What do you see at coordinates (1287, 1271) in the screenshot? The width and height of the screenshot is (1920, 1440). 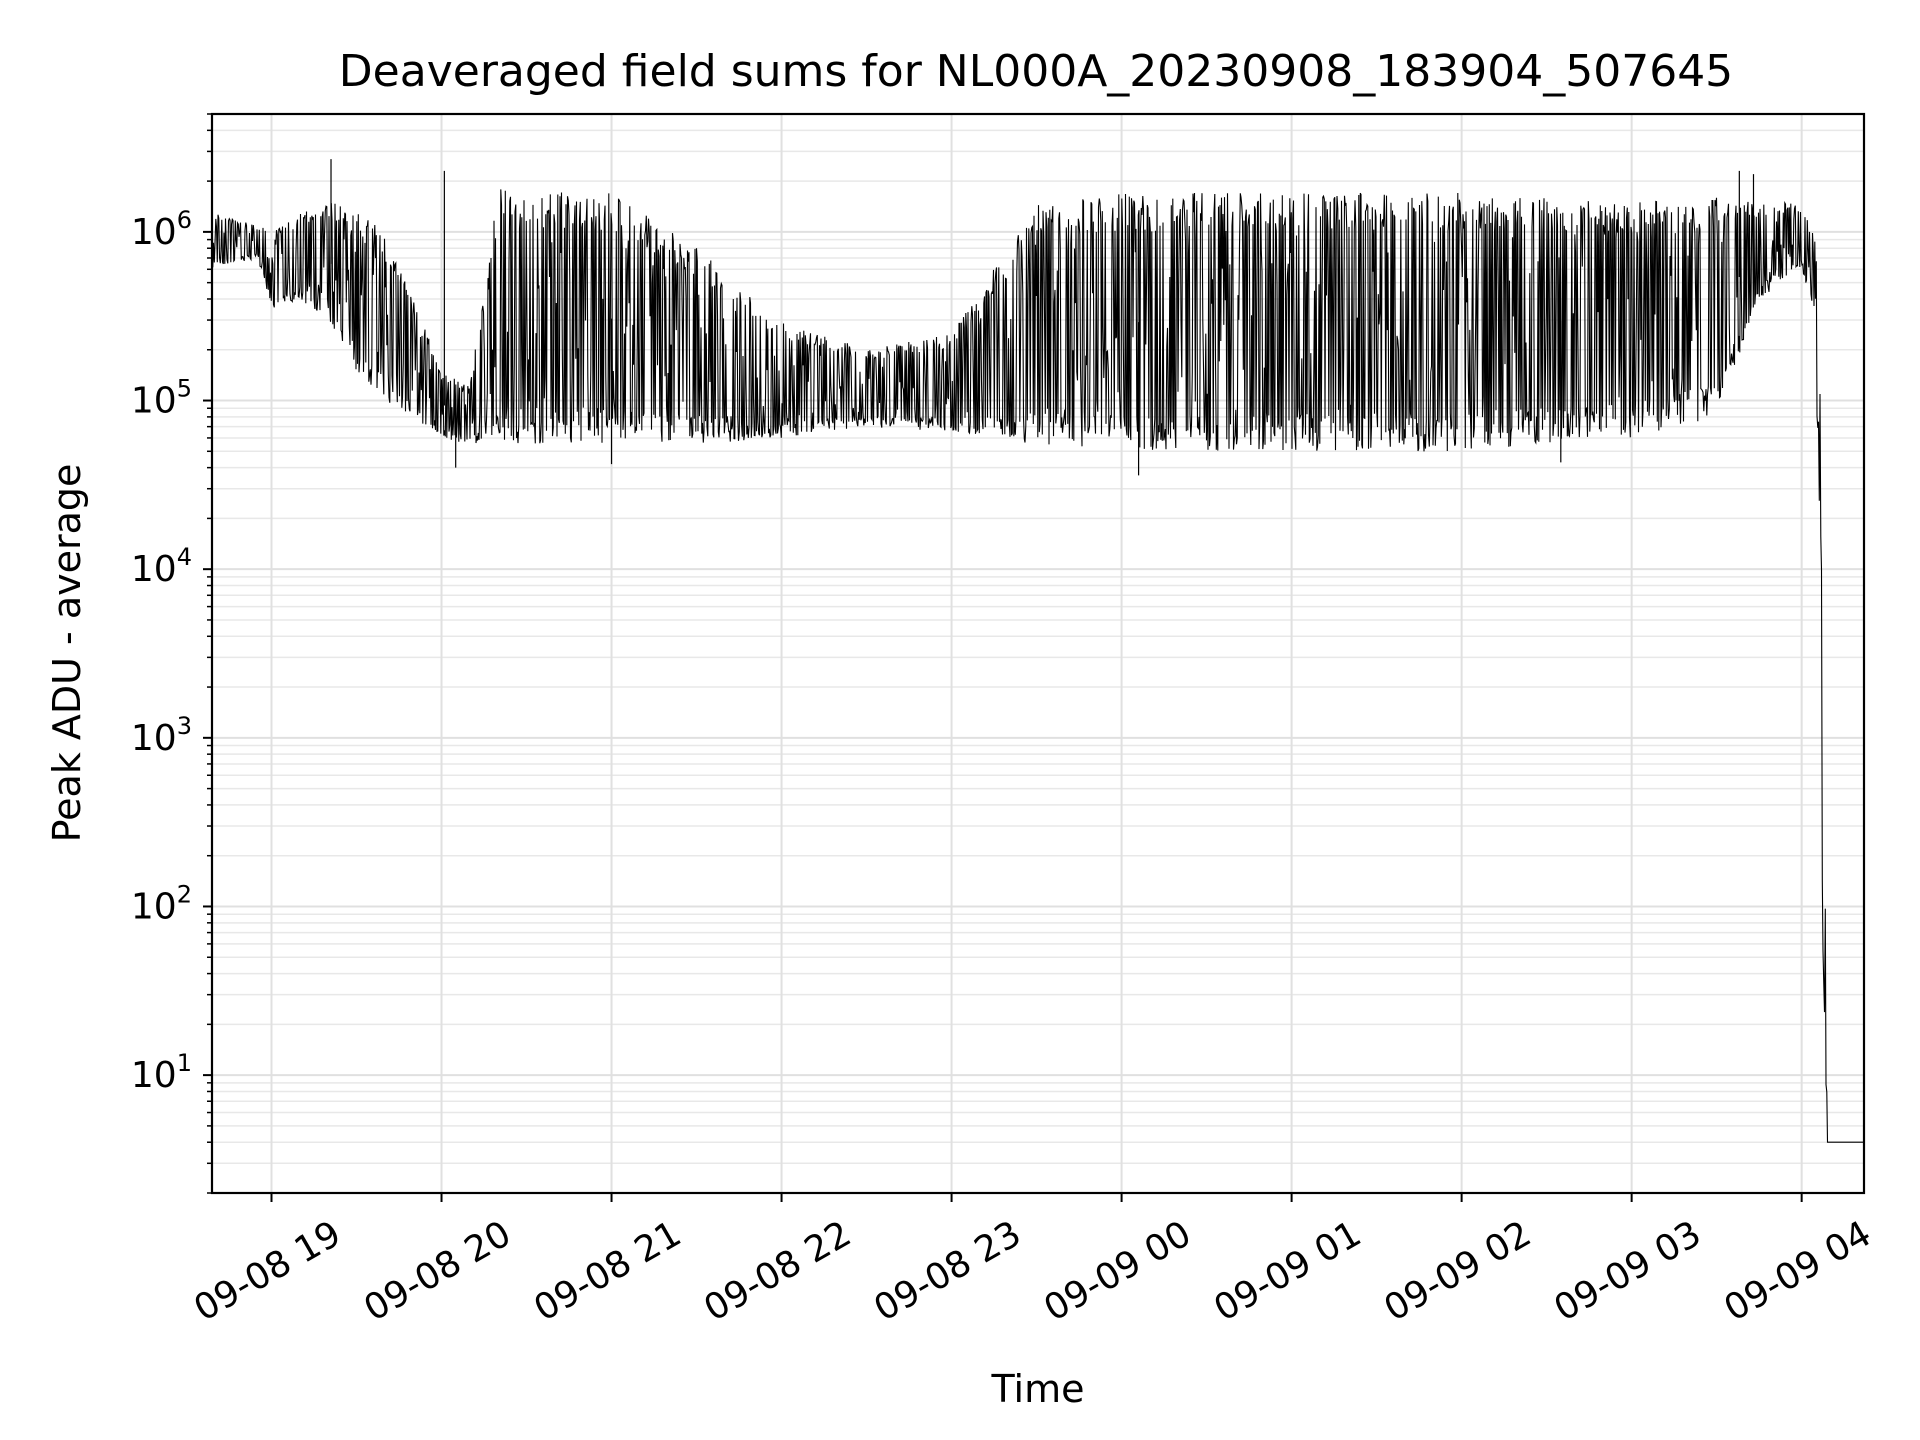 I see `x-tick-label: 09-09 01` at bounding box center [1287, 1271].